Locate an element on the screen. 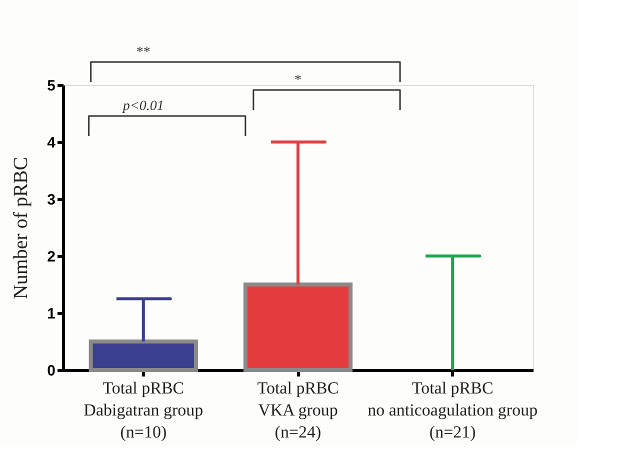  y-tick-label: 1 is located at coordinates (51, 314).